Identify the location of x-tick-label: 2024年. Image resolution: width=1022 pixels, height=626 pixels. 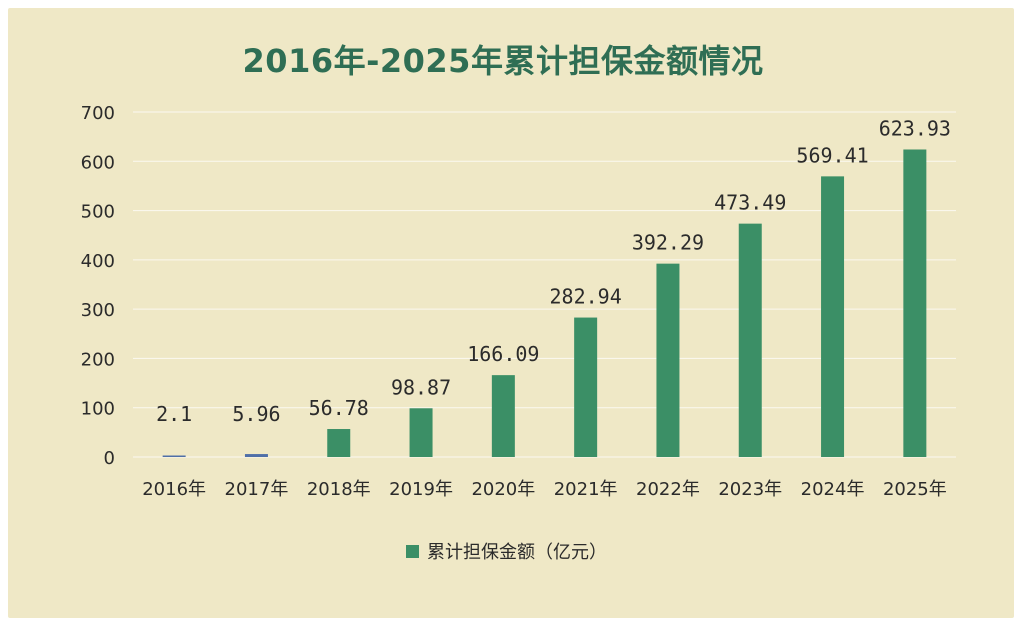
(833, 489).